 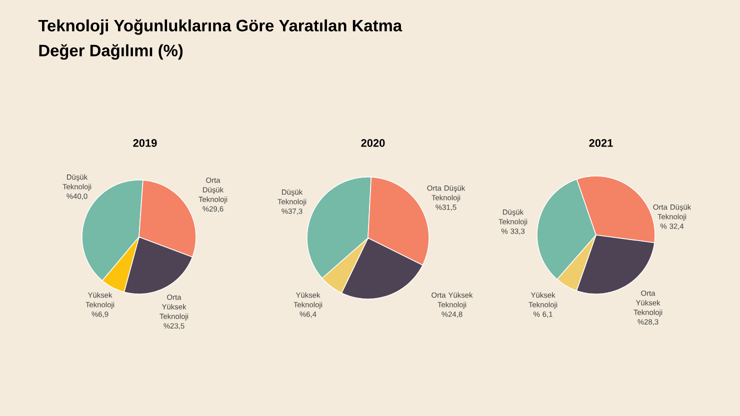 What do you see at coordinates (145, 143) in the screenshot?
I see `chart-title: 2019` at bounding box center [145, 143].